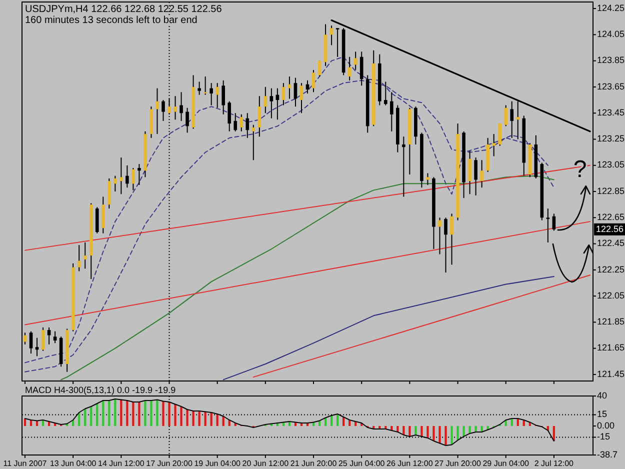 The height and width of the screenshot is (469, 625). I want to click on y-tick-label: 123.25, so click(611, 139).